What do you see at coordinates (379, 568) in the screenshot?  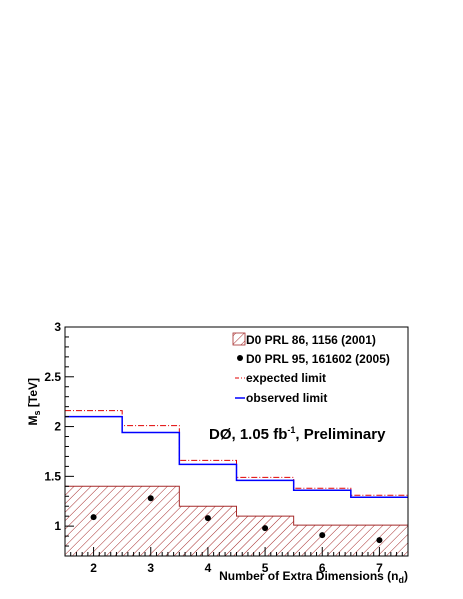 I see `x-tick-label: 7` at bounding box center [379, 568].